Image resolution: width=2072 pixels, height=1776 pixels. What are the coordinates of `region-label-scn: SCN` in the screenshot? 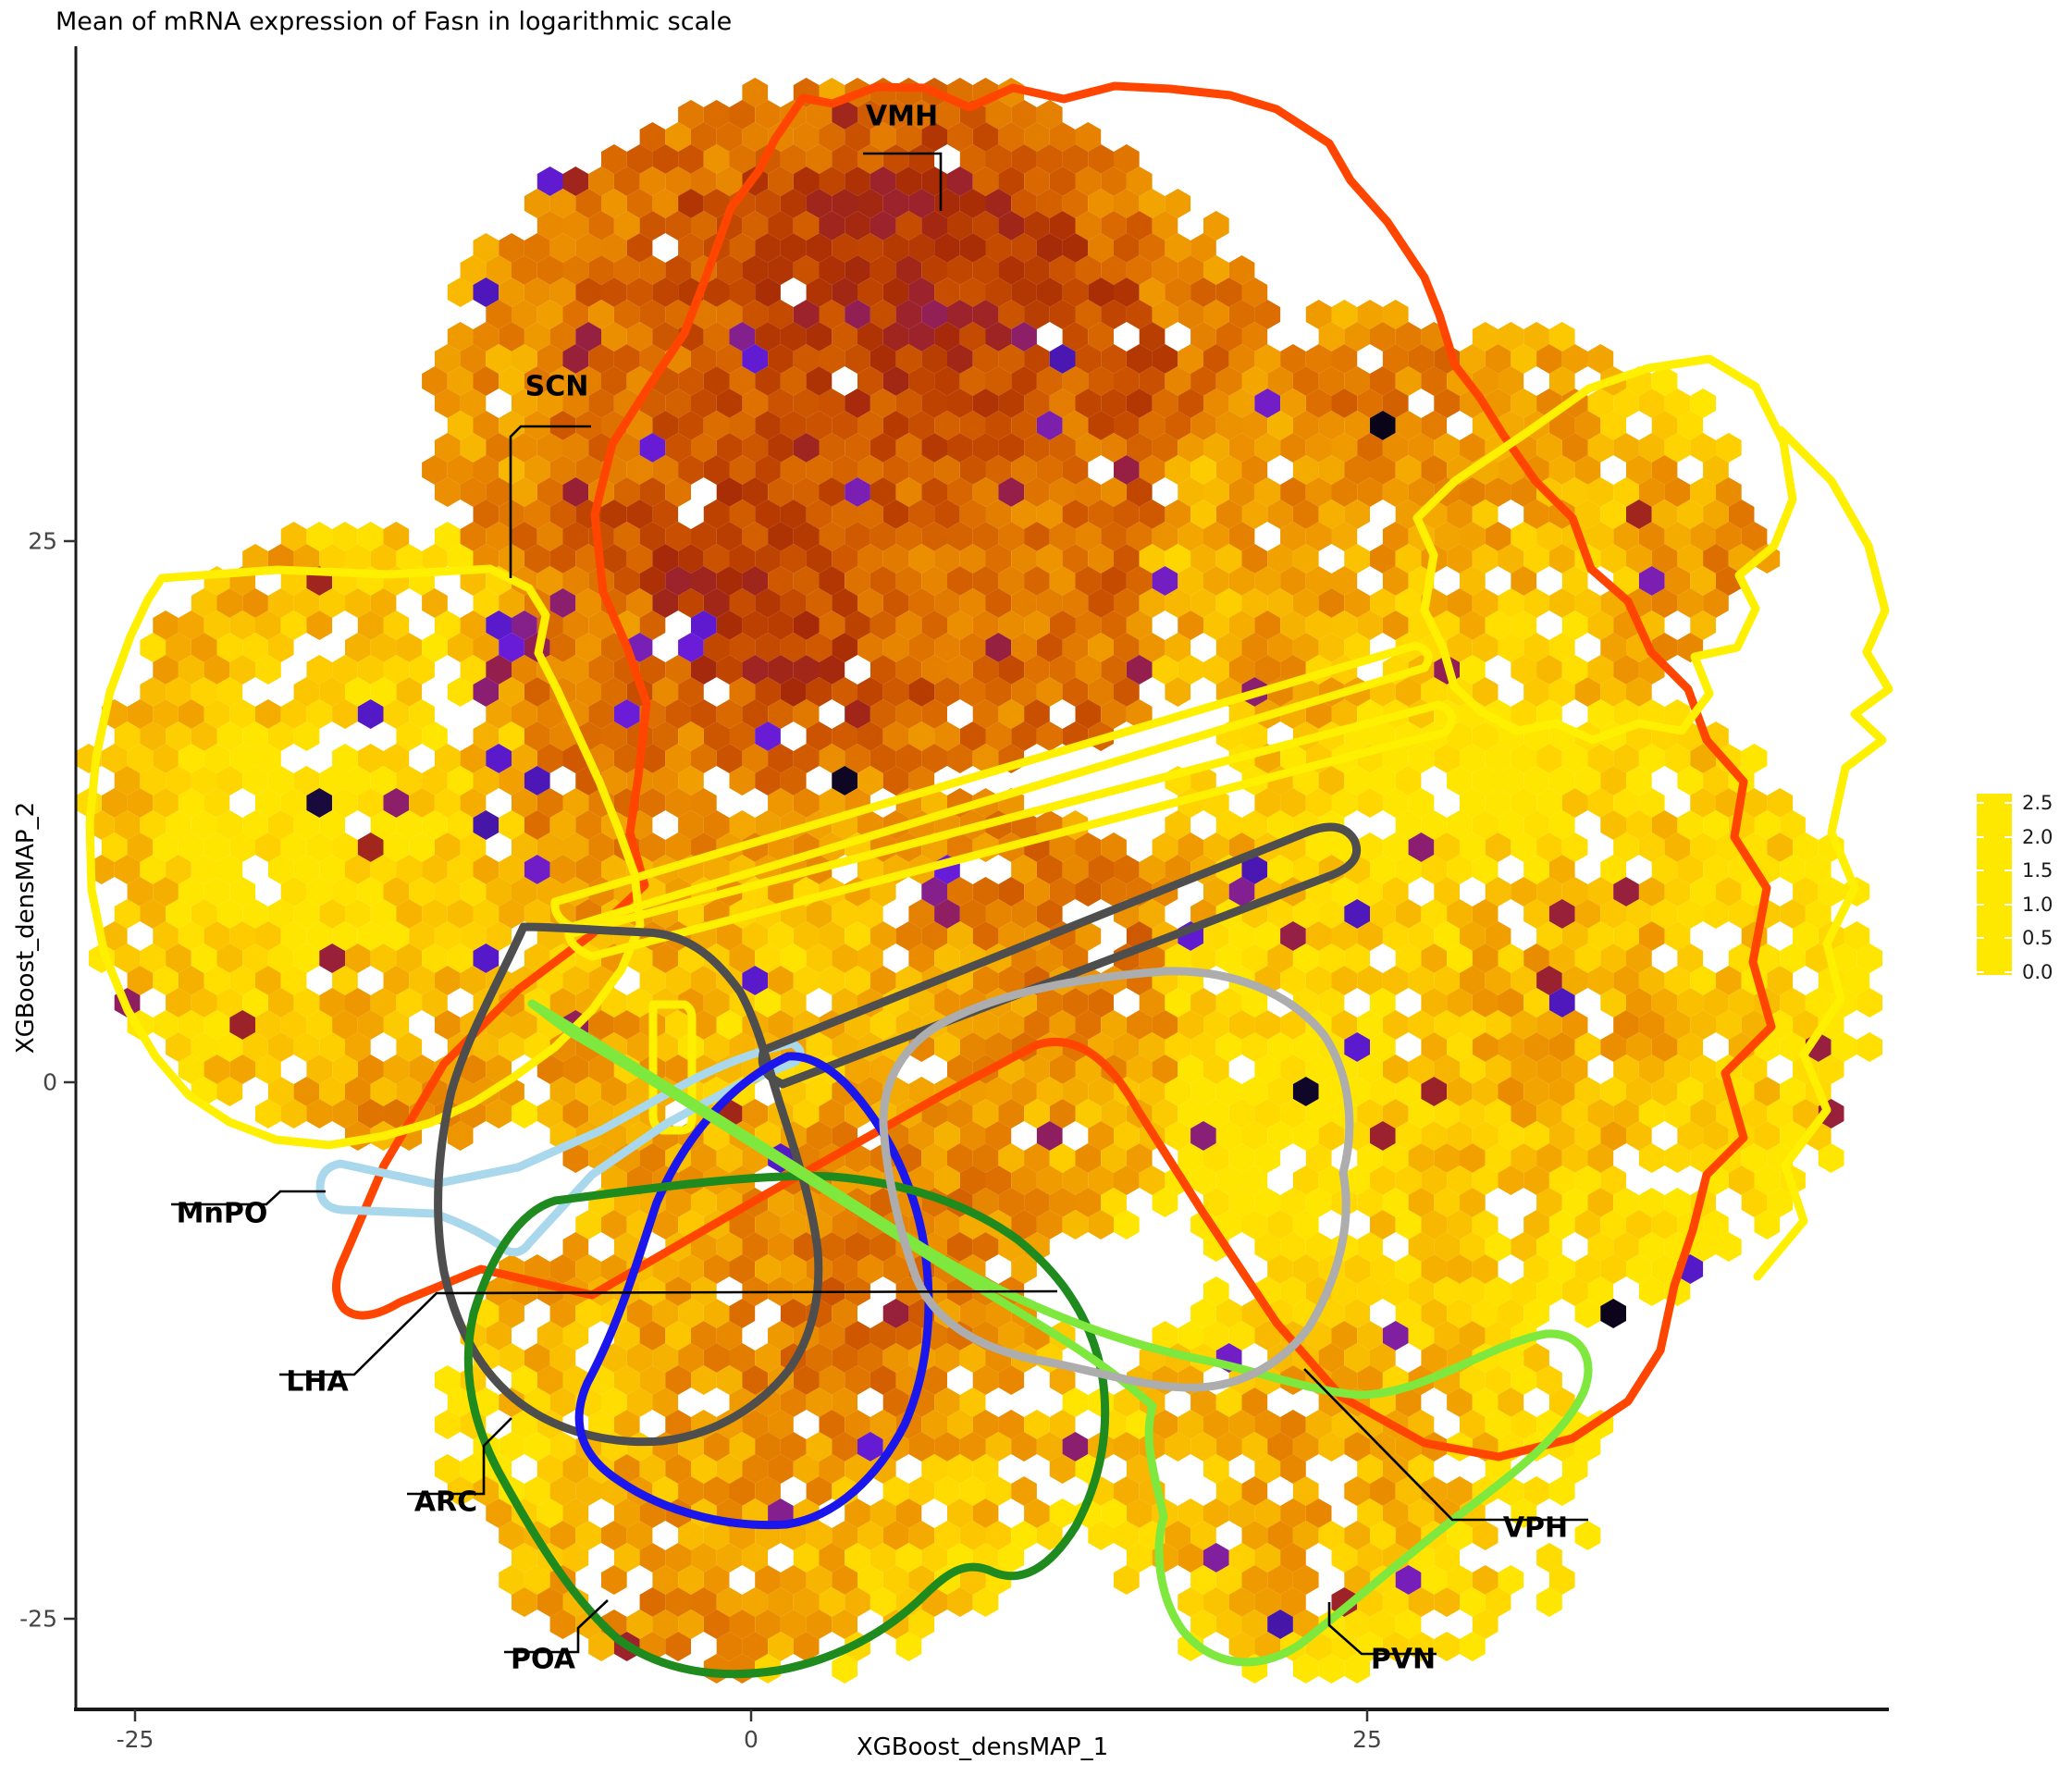 It's located at (557, 387).